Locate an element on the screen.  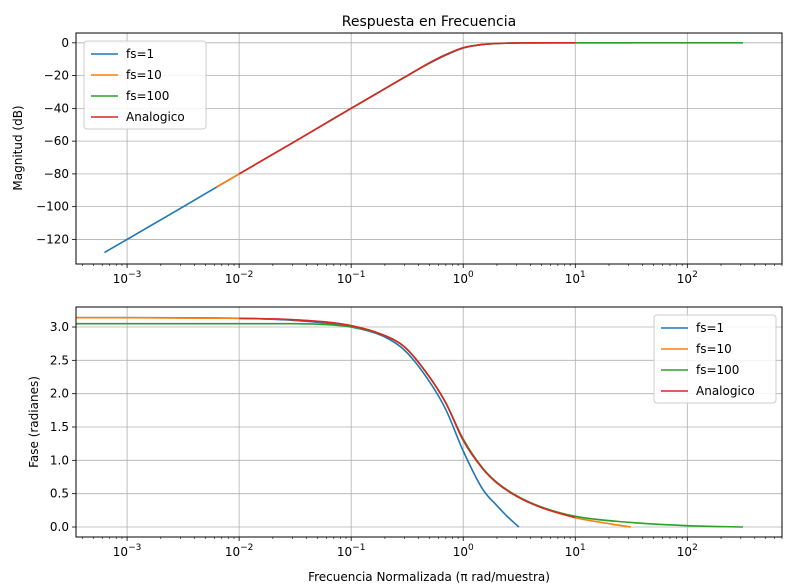
phase-legend: fs=1 fs=10 fs=100 Analogico is located at coordinates (715, 359).